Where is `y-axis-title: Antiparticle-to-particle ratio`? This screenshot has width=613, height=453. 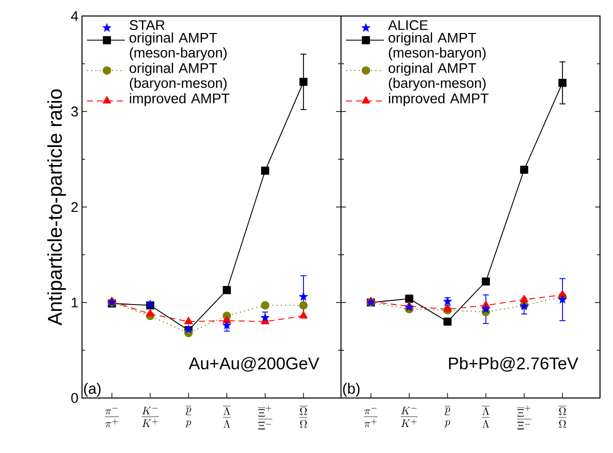 y-axis-title: Antiparticle-to-particle ratio is located at coordinates (56, 207).